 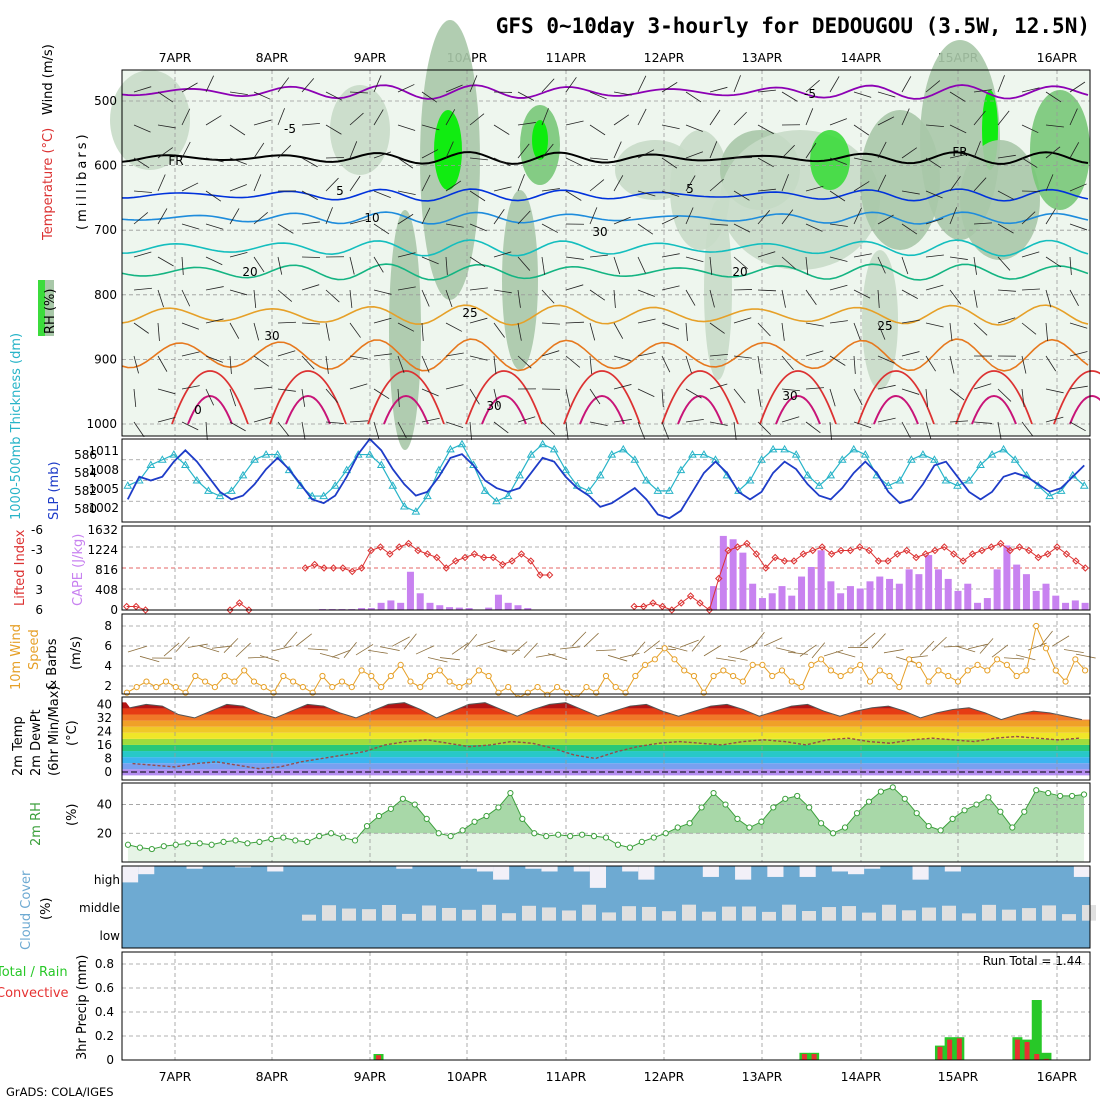 What do you see at coordinates (49, 308) in the screenshot?
I see `rh-legend-swatch` at bounding box center [49, 308].